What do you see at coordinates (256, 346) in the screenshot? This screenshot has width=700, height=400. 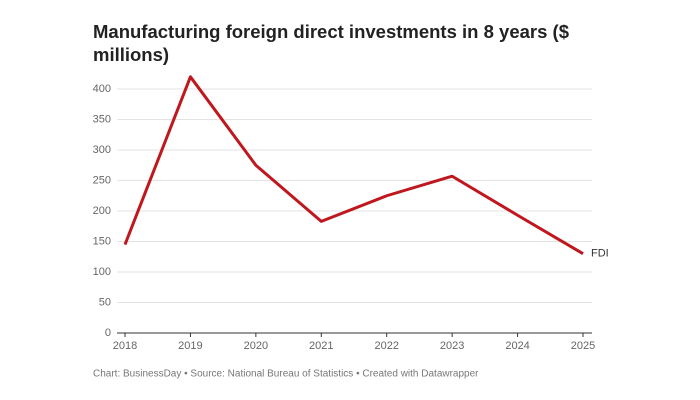 I see `x-tick-label: 2020` at bounding box center [256, 346].